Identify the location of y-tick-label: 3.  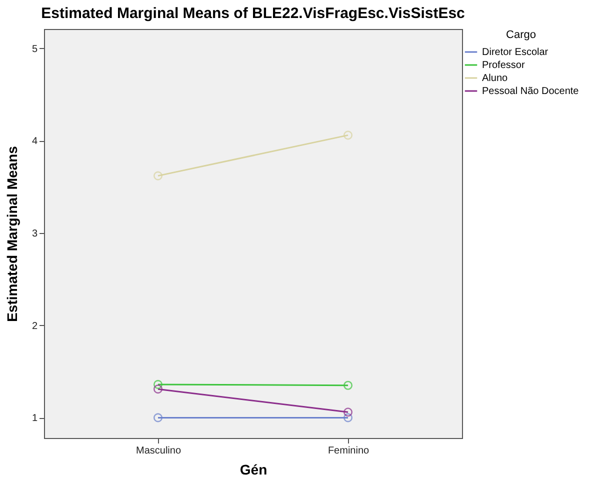
(35, 234).